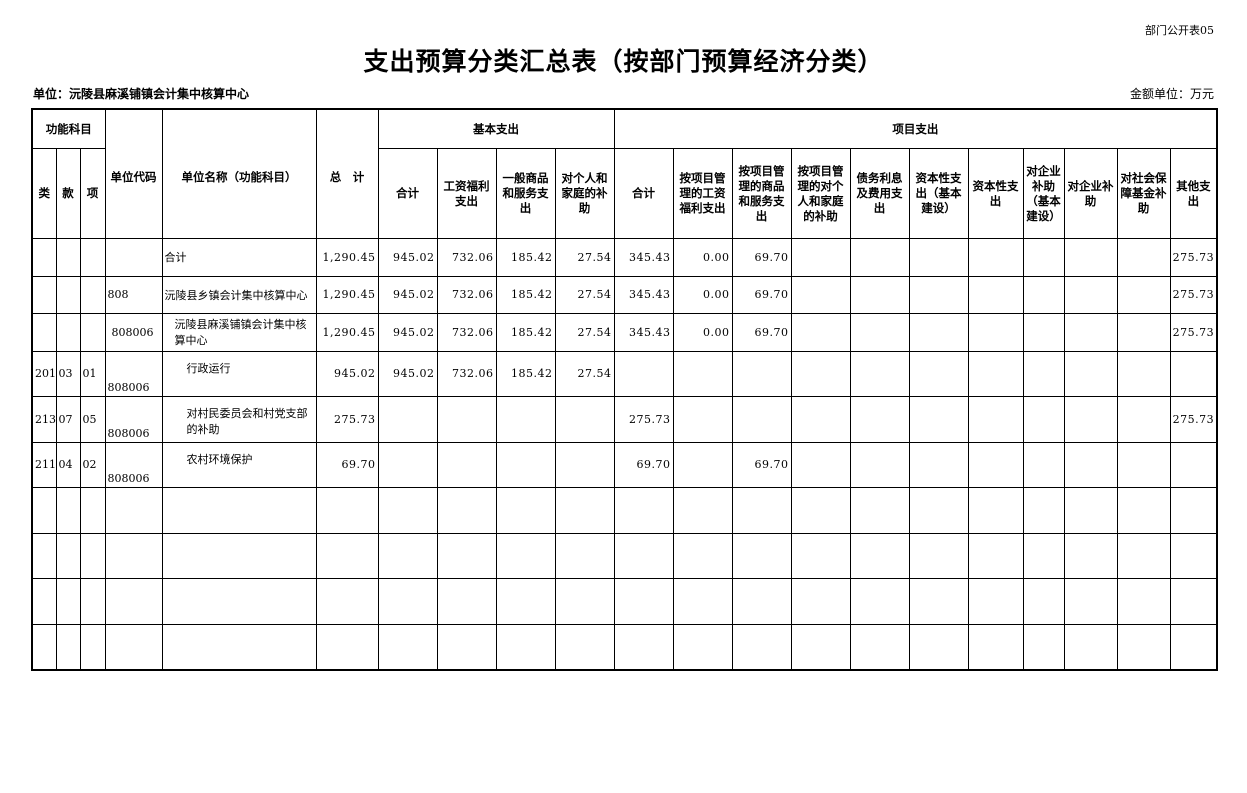 The width and height of the screenshot is (1247, 793). Describe the element at coordinates (68, 464) in the screenshot. I see `cell-kuan: 04` at that location.